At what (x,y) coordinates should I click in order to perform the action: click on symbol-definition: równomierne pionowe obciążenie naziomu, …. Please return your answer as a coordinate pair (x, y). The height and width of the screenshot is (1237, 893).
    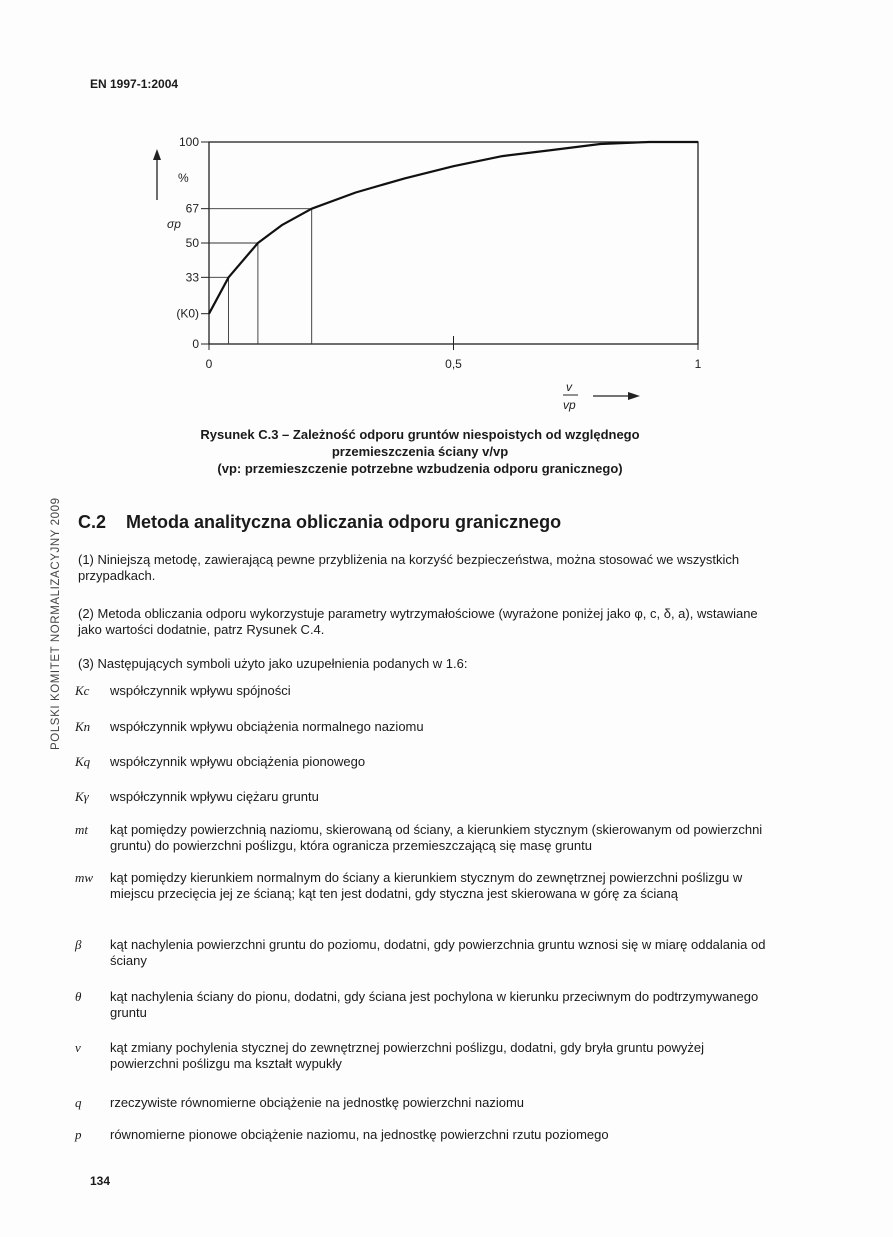
    Looking at the image, I should click on (359, 1134).